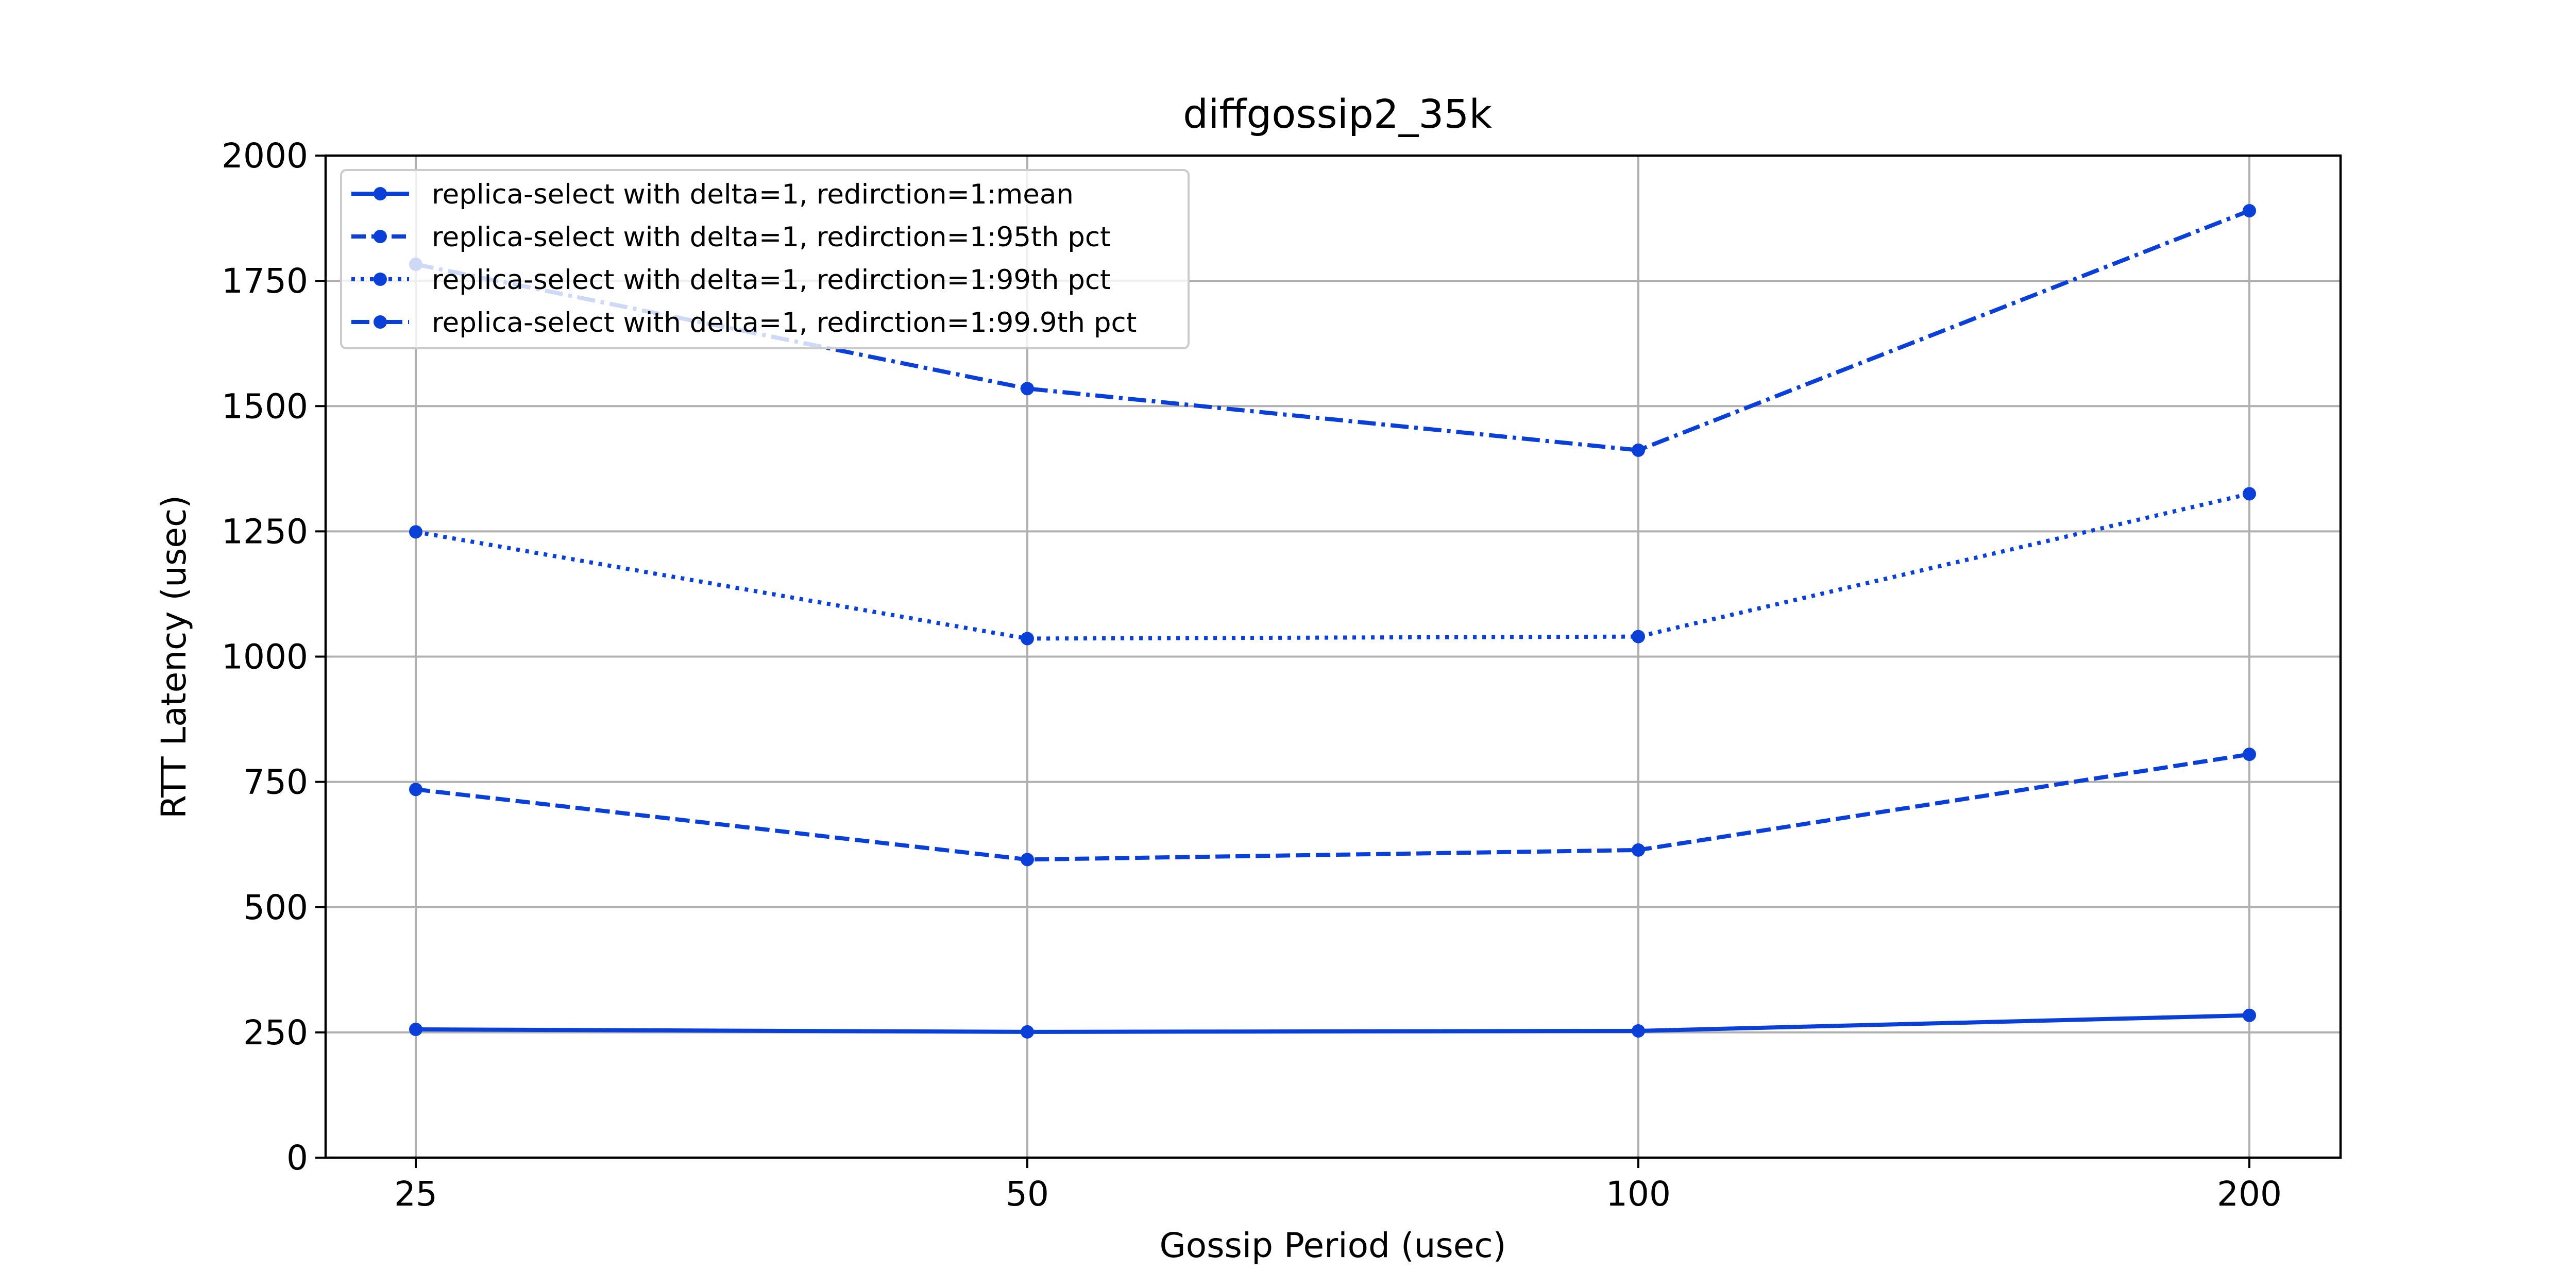 This screenshot has height=1288, width=2576. I want to click on x-tick-label: 50, so click(1027, 1194).